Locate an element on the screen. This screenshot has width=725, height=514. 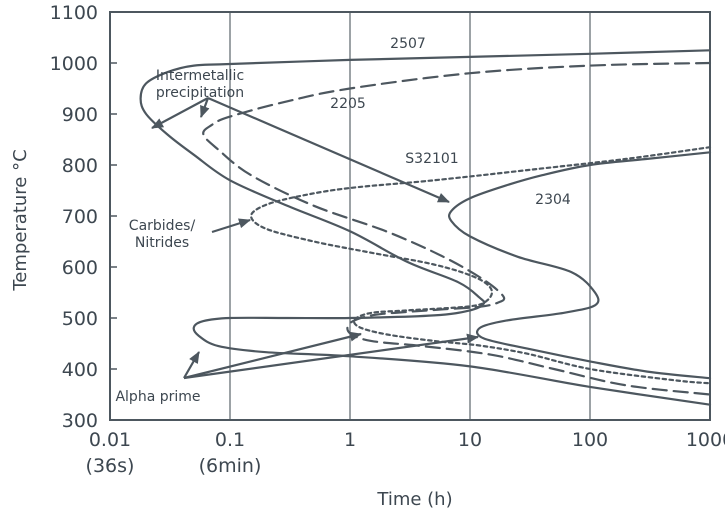
y-tick-label: 1000 is located at coordinates (74, 64).